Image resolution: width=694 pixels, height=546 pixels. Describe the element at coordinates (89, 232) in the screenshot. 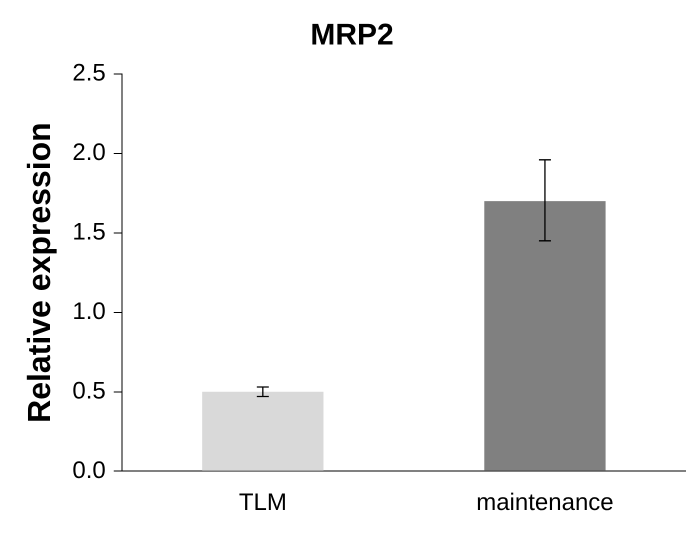

I see `y-tick-label: 1.5` at that location.